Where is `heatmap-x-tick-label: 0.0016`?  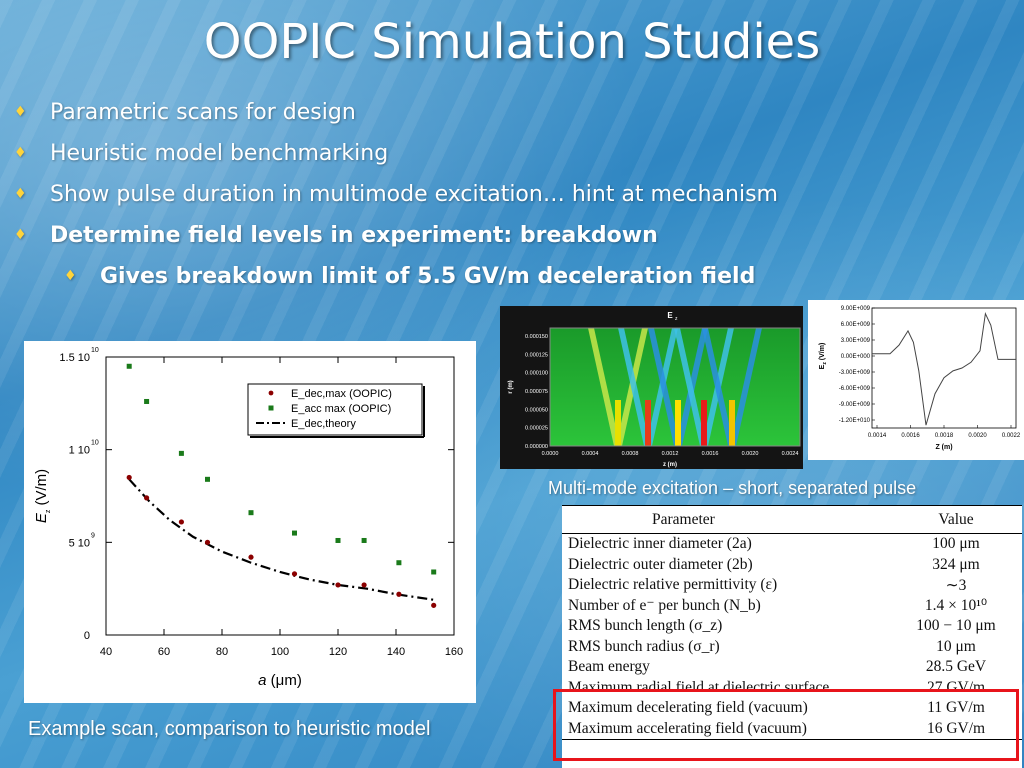 heatmap-x-tick-label: 0.0016 is located at coordinates (710, 454).